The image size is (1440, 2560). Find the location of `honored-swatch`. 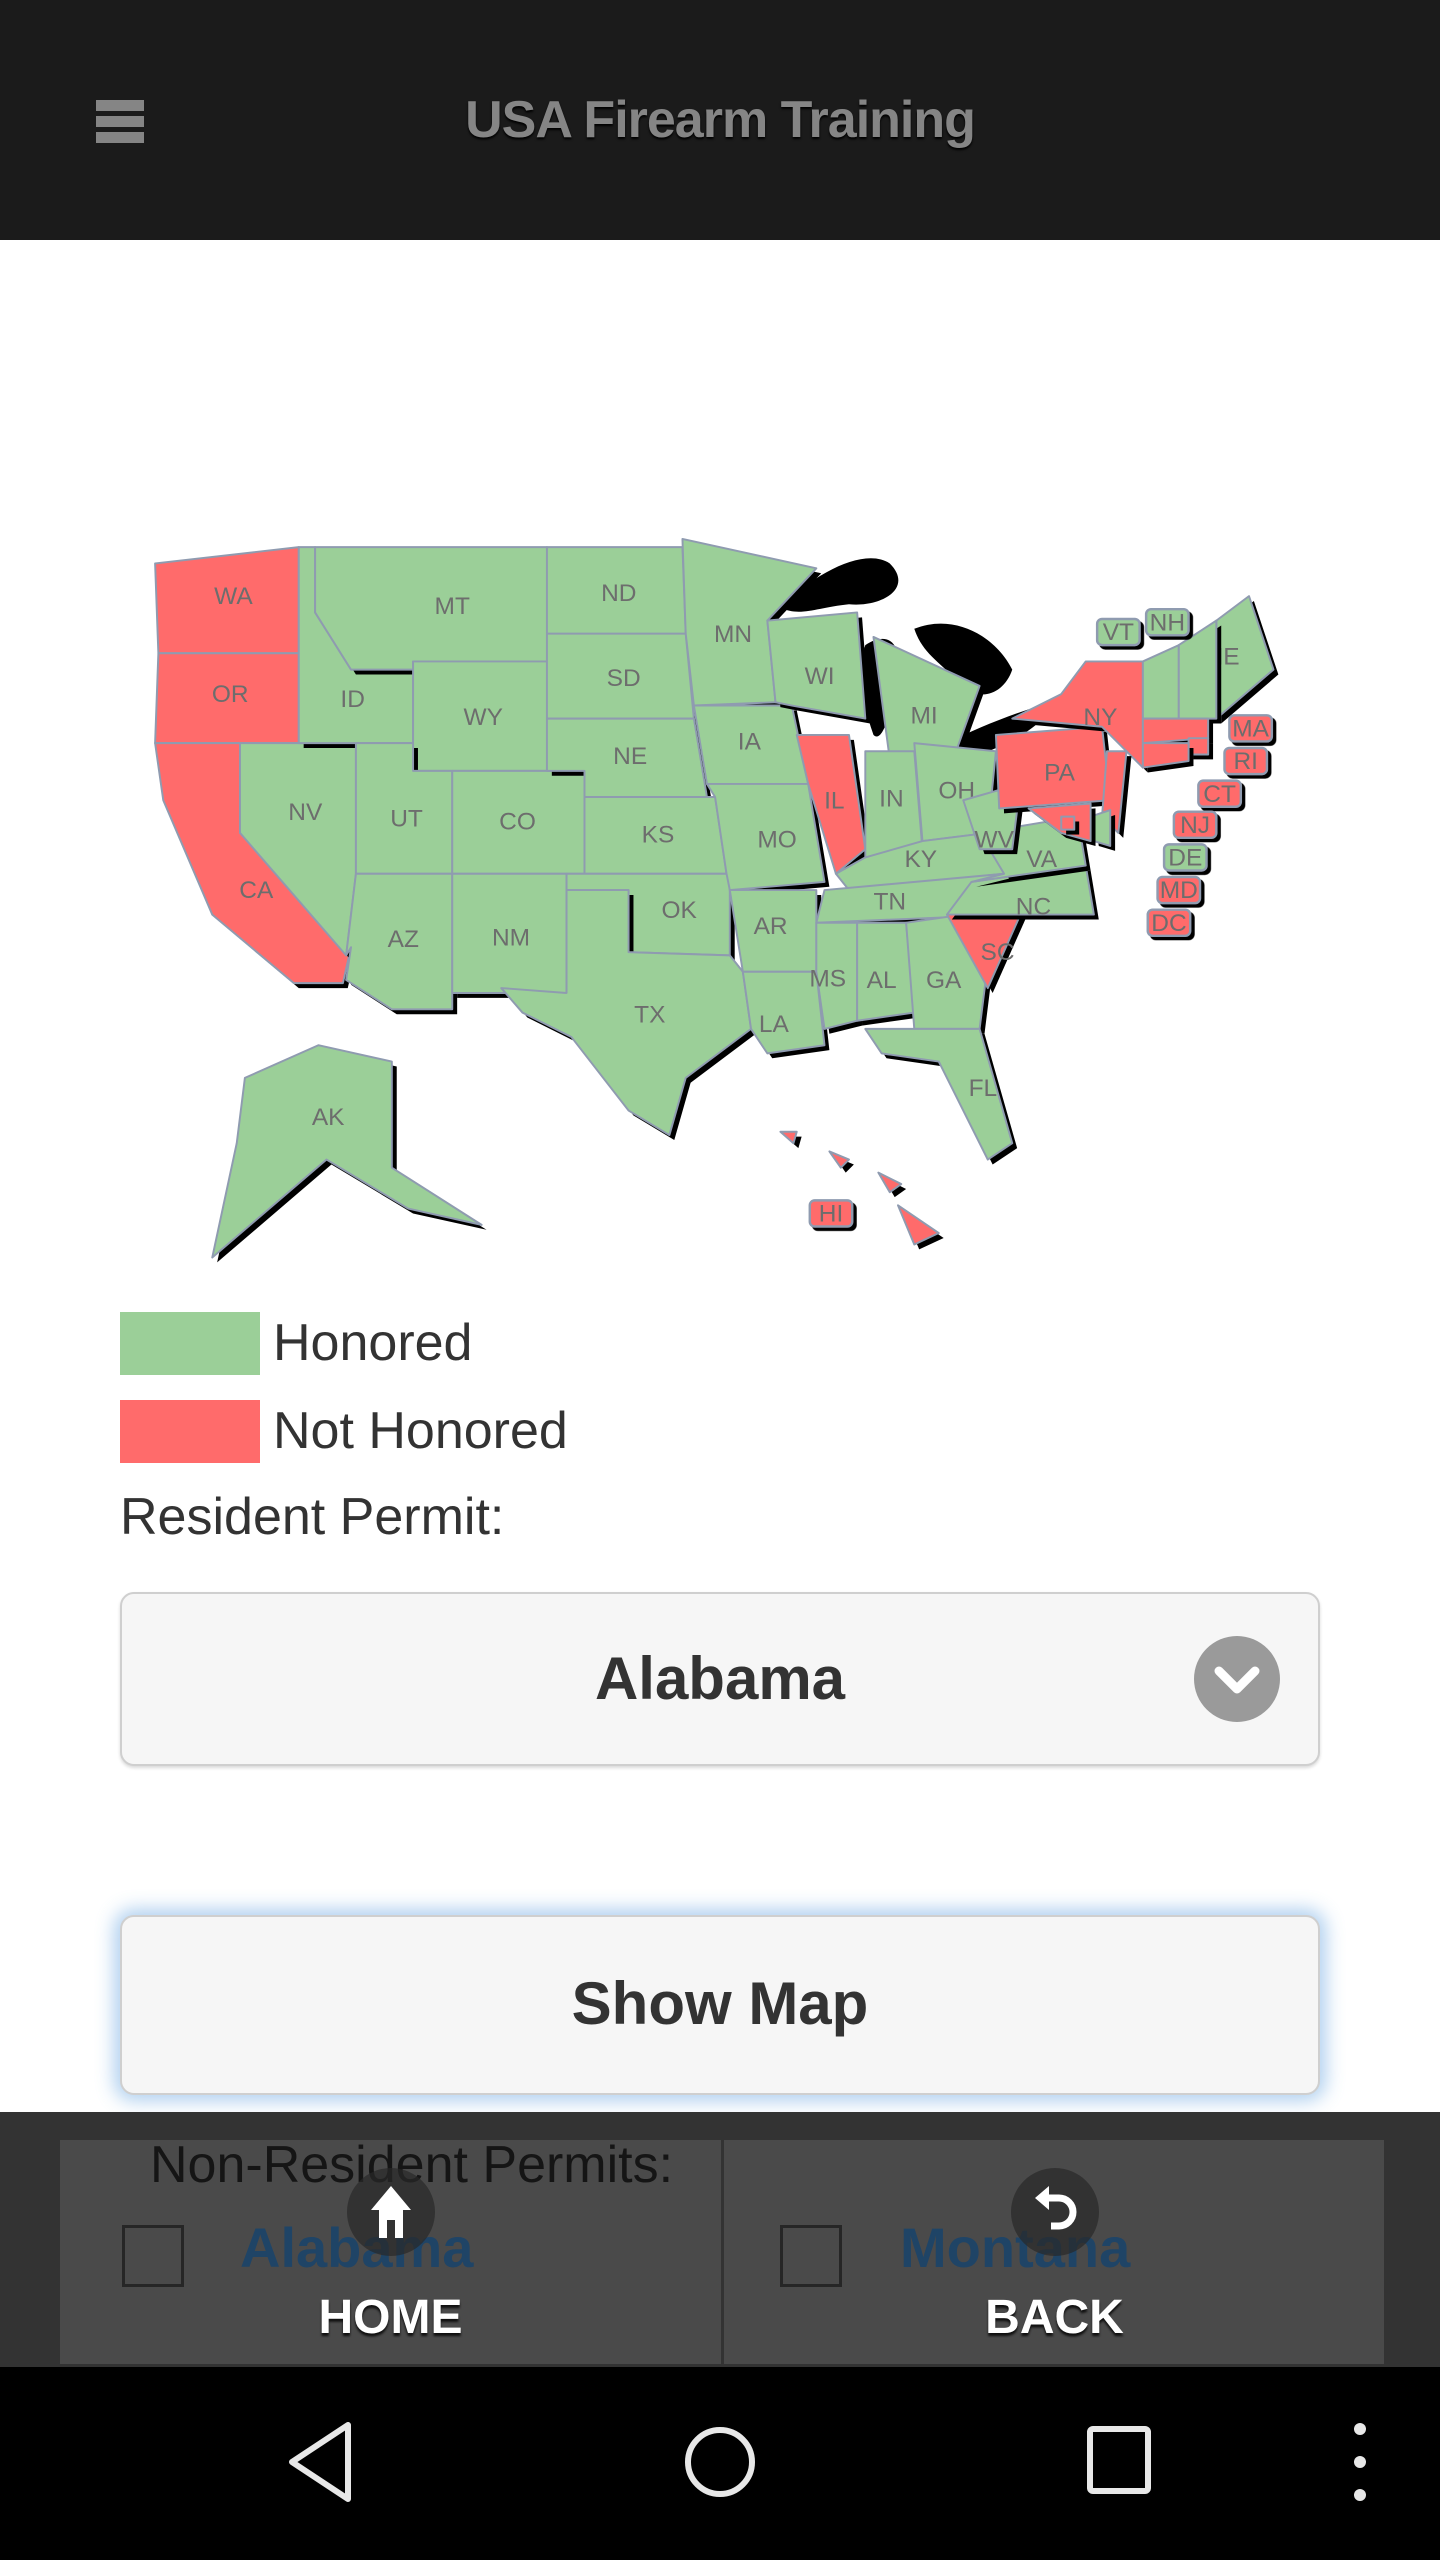

honored-swatch is located at coordinates (190, 1343).